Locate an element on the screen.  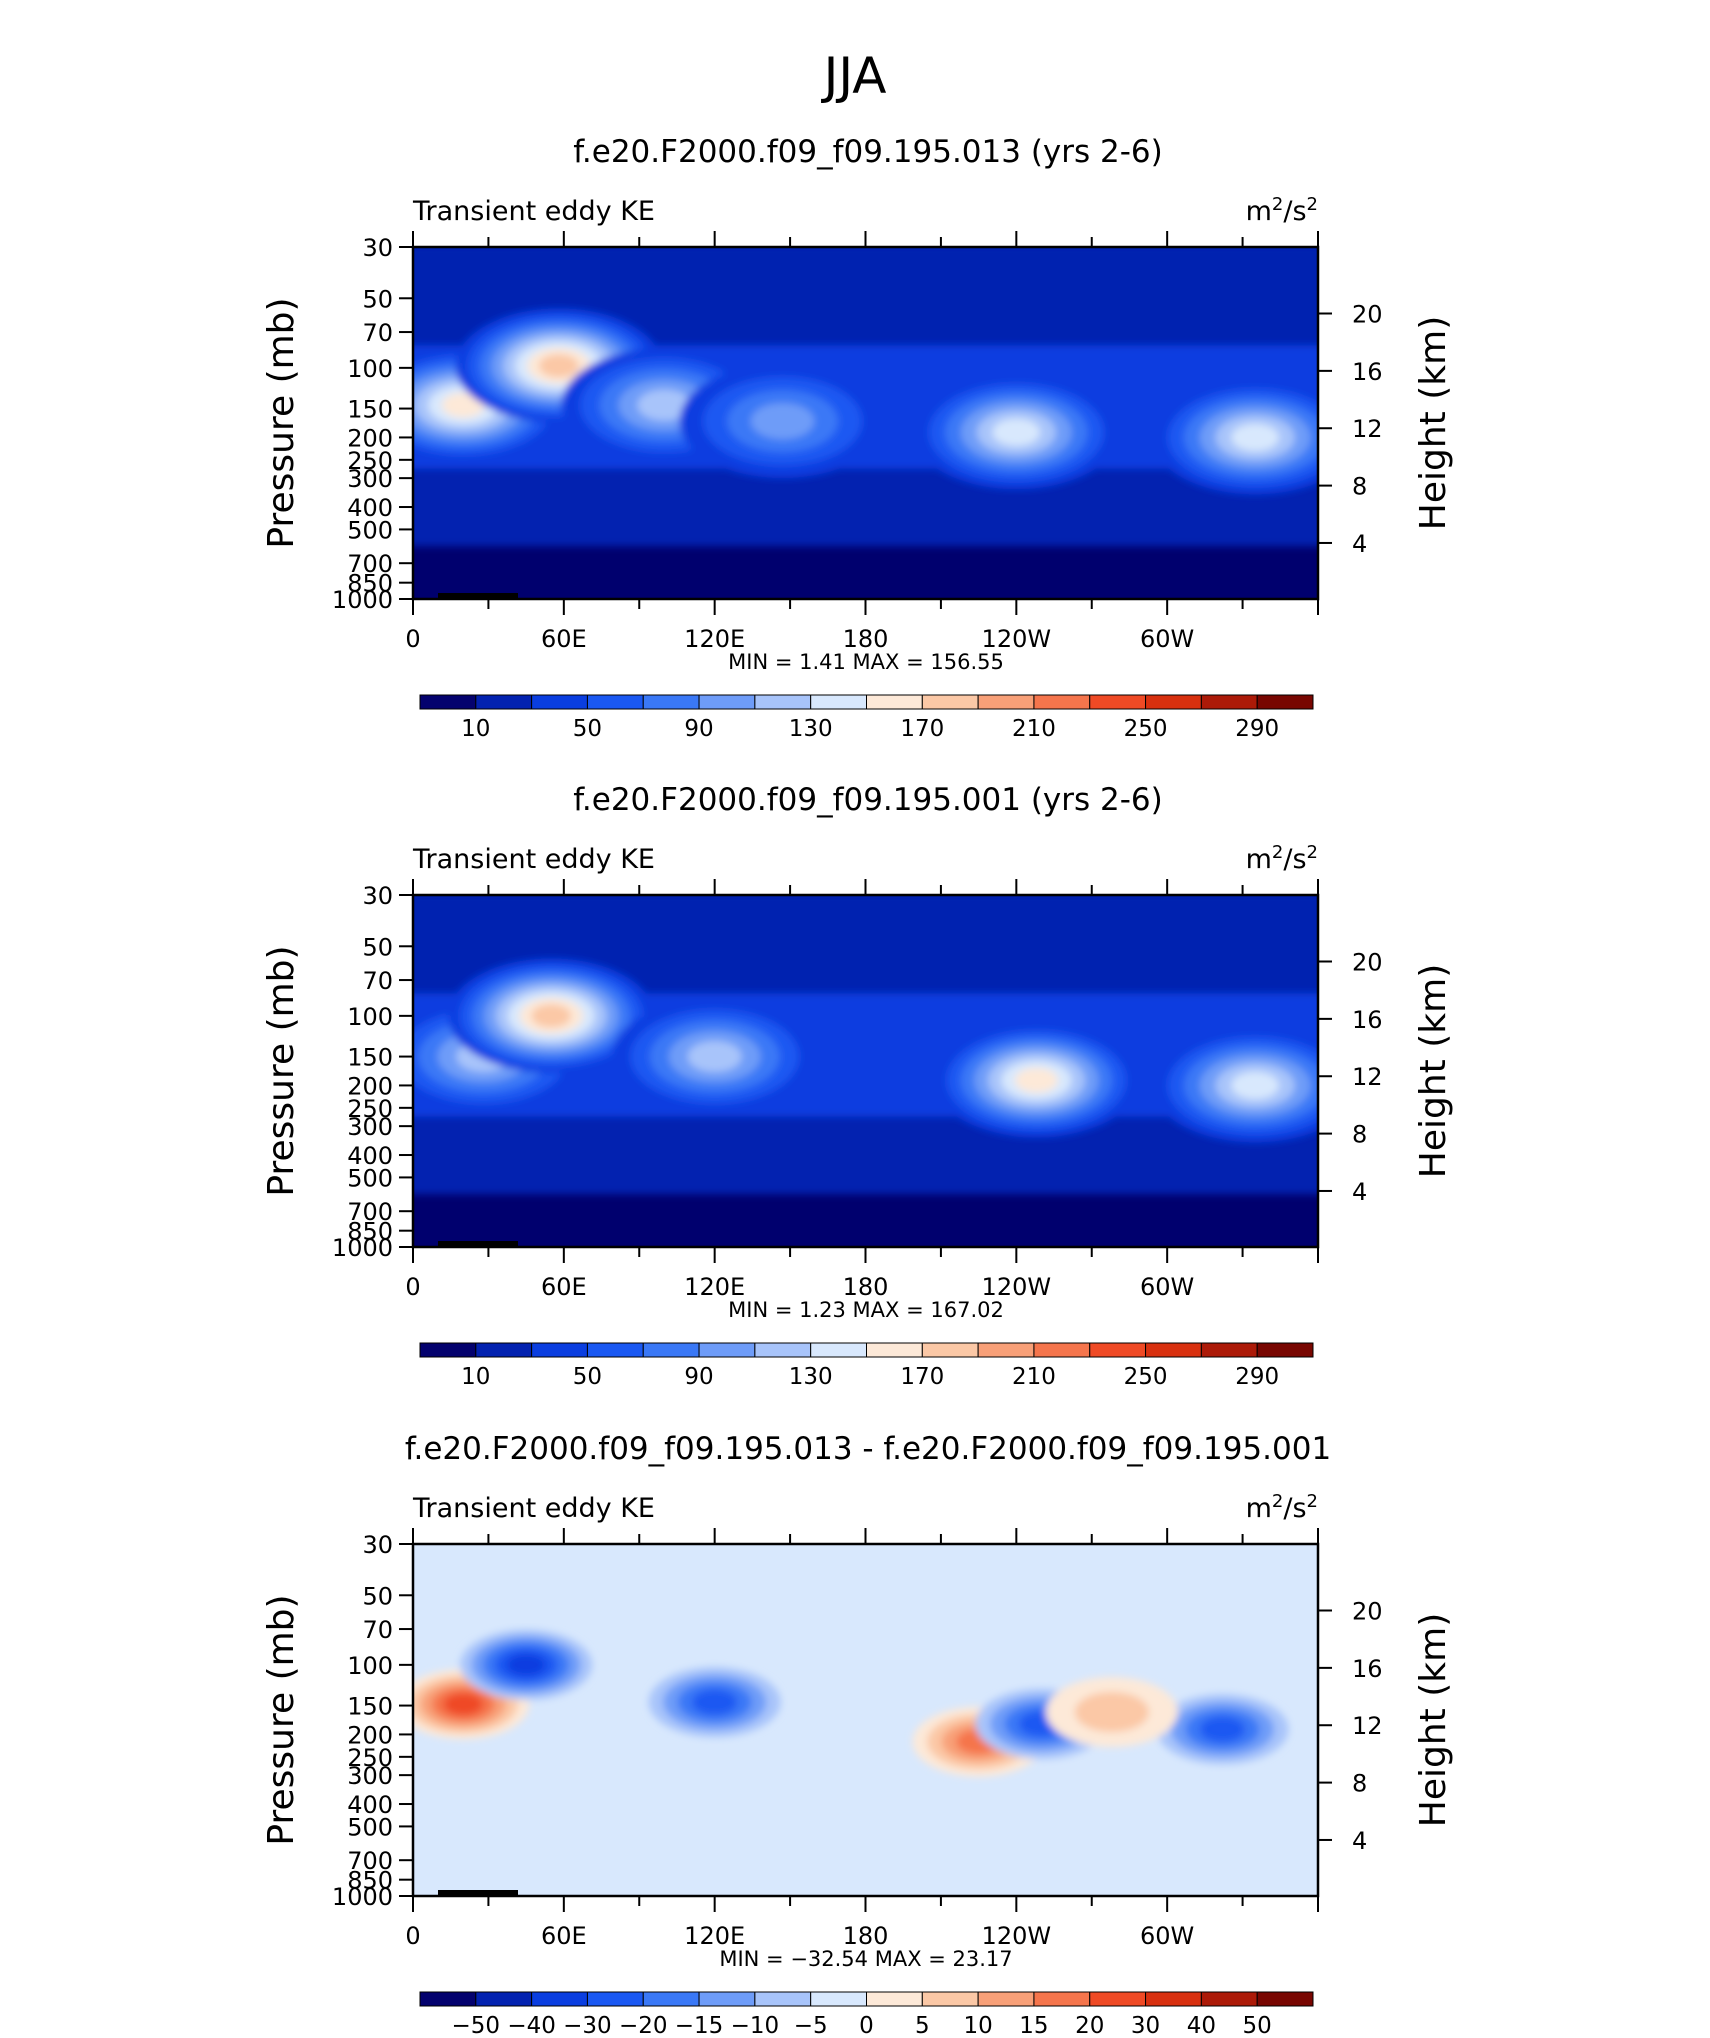
colorbar-label: 5 is located at coordinates (922, 2025).